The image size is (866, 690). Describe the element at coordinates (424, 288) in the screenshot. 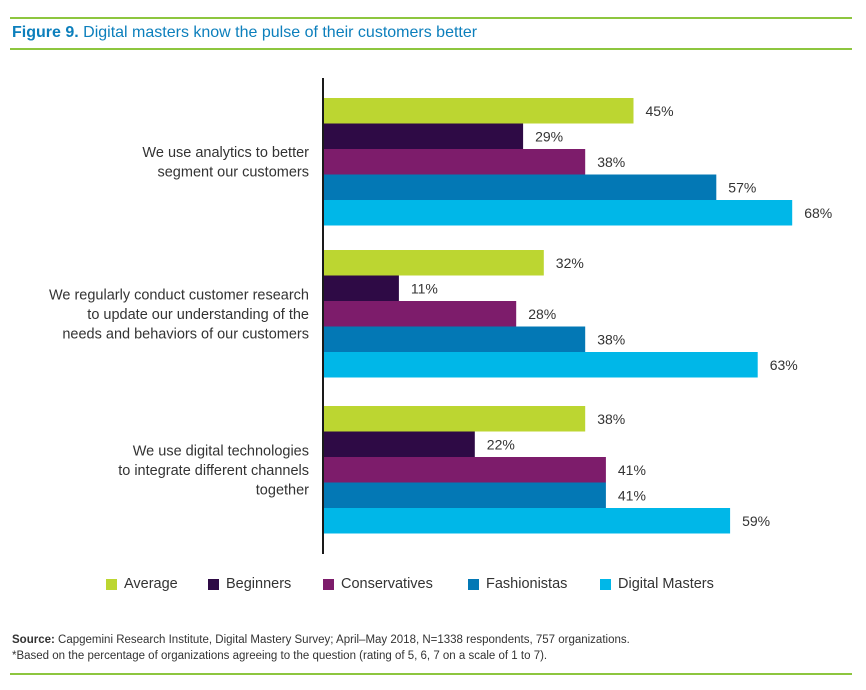

I see `data-label: 11%` at that location.